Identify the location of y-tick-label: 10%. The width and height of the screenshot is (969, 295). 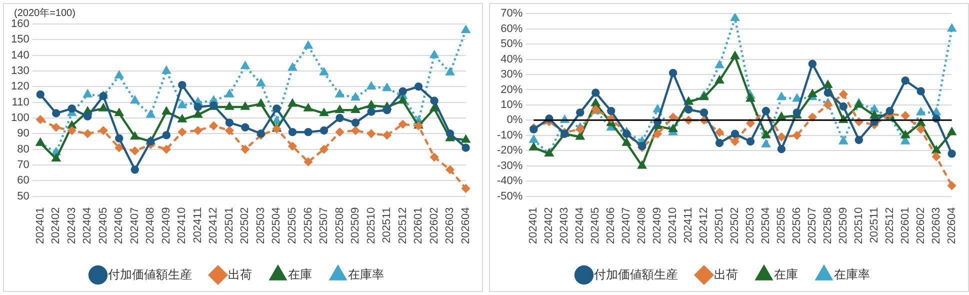
(511, 104).